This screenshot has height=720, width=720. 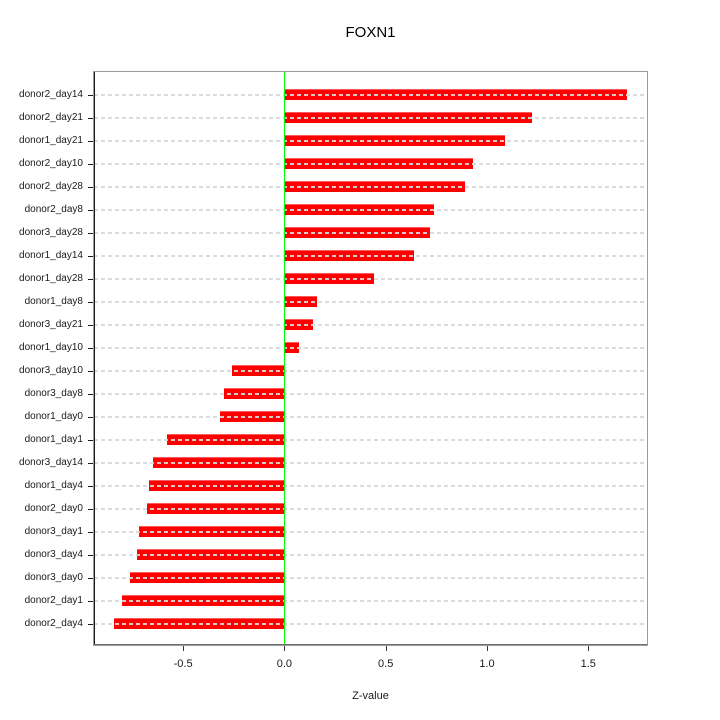 I want to click on category-label: donor2_day10, so click(x=51, y=163).